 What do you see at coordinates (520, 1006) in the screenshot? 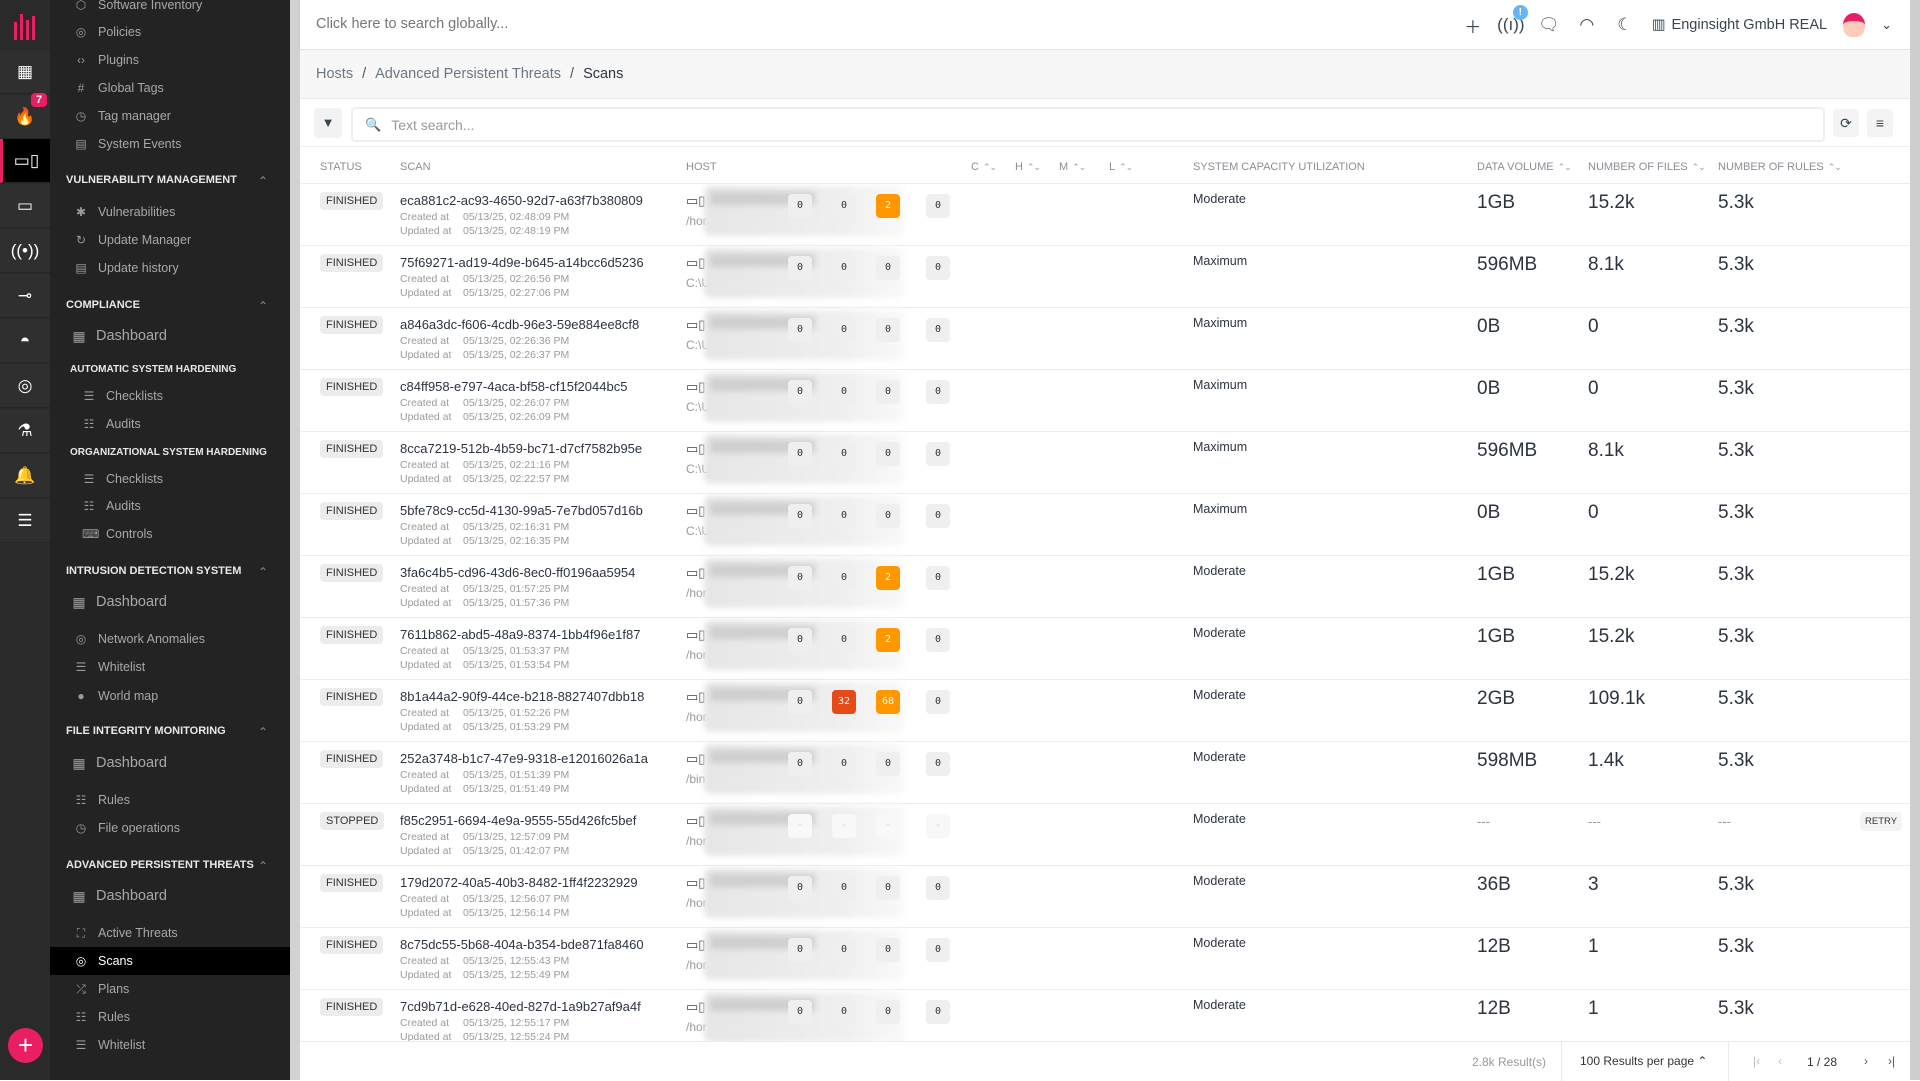
I see `scan-id: 7cd9b71d-e628-40ed-827d-1a9b27af9a4f` at bounding box center [520, 1006].